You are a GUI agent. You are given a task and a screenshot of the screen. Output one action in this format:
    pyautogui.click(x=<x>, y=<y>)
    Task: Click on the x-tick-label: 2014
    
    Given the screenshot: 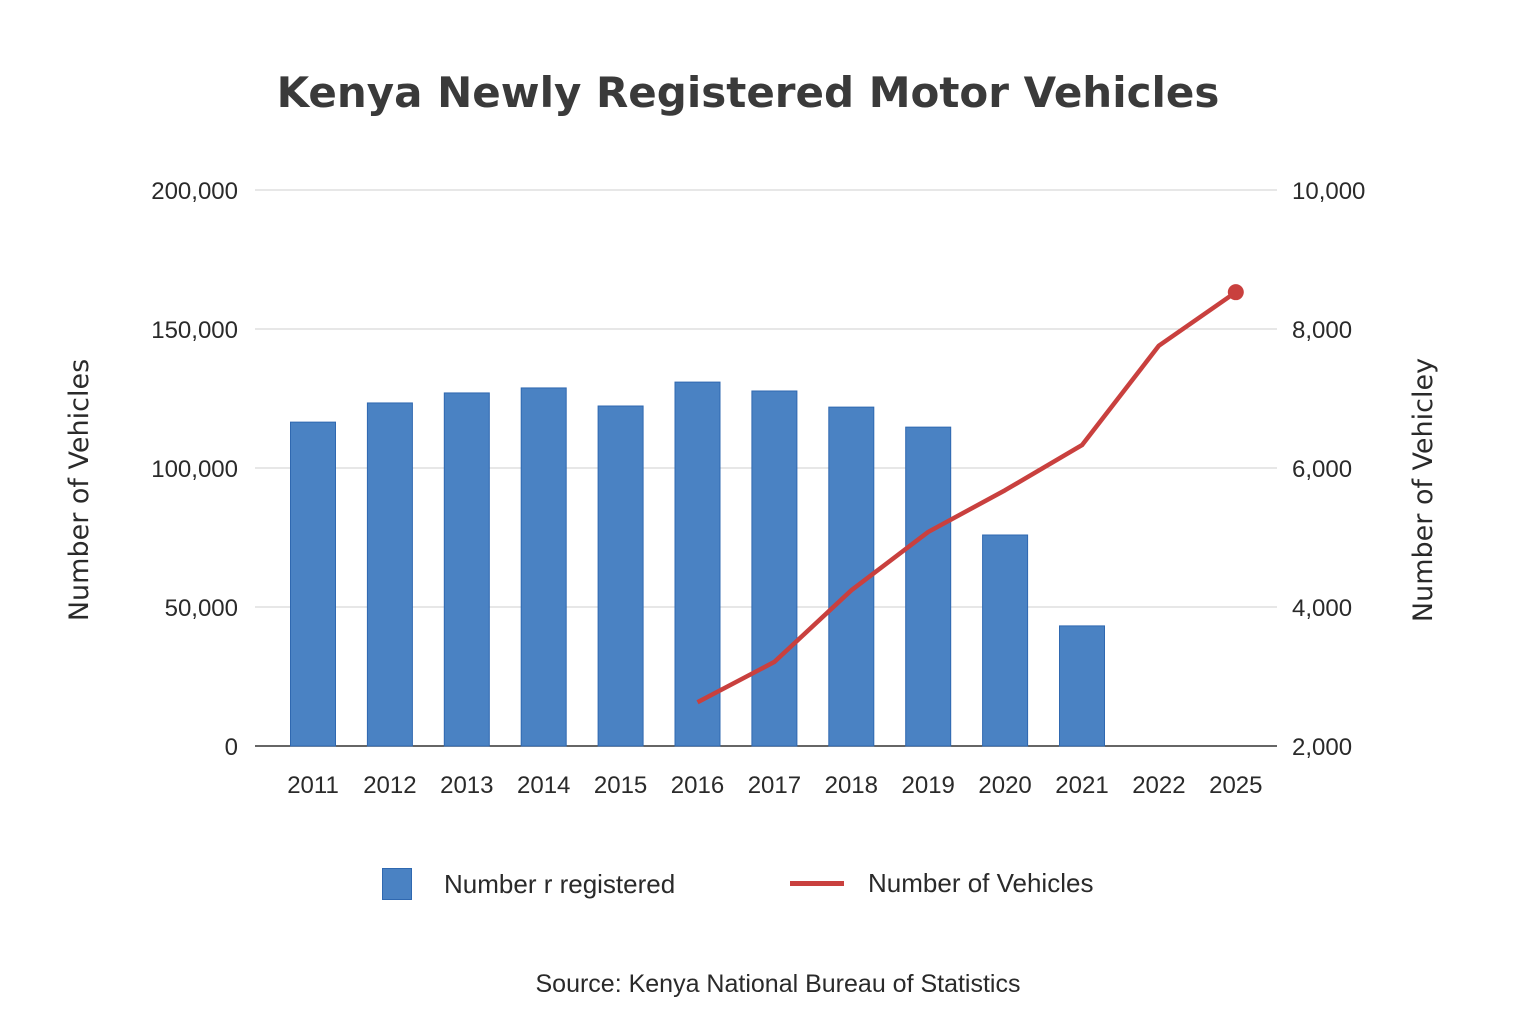 What is the action you would take?
    pyautogui.click(x=543, y=785)
    